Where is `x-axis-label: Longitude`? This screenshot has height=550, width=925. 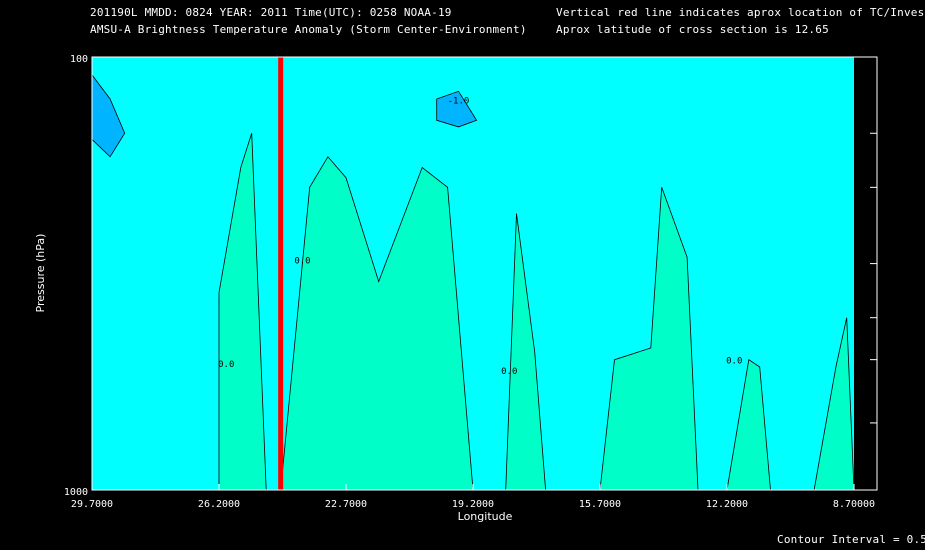
x-axis-label: Longitude is located at coordinates (485, 516).